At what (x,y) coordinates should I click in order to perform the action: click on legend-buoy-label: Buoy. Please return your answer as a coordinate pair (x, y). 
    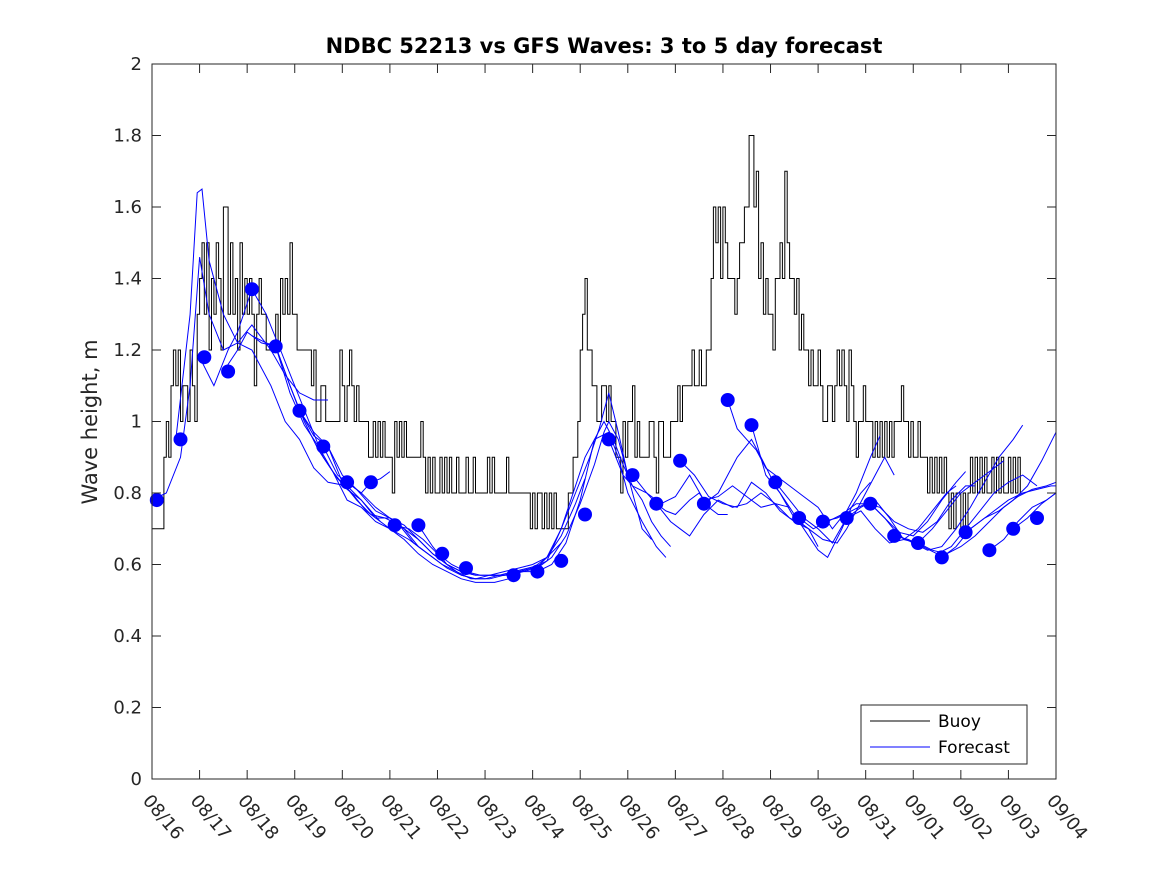
    Looking at the image, I should click on (959, 722).